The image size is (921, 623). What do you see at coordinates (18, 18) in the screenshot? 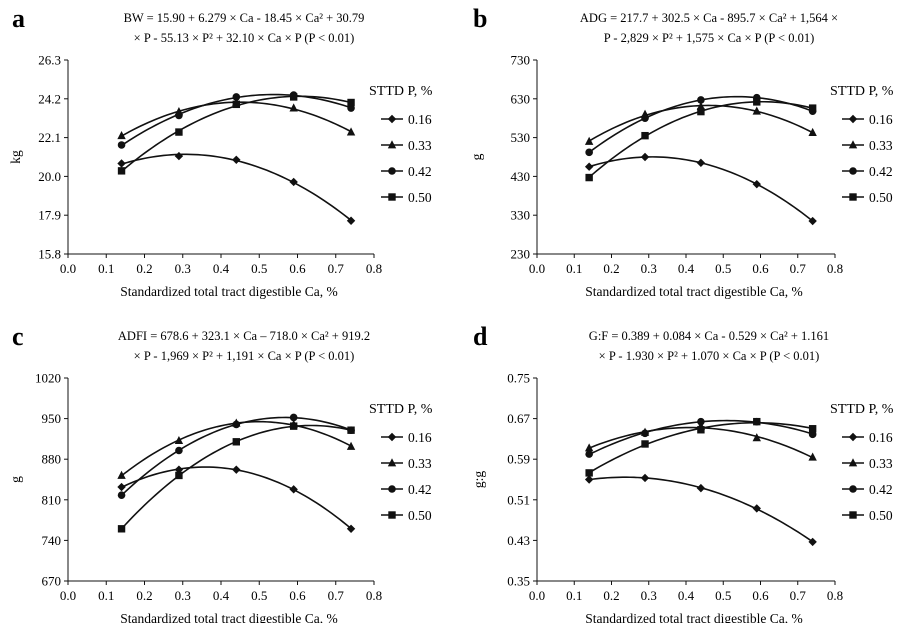
I see `panel-letter: a` at bounding box center [18, 18].